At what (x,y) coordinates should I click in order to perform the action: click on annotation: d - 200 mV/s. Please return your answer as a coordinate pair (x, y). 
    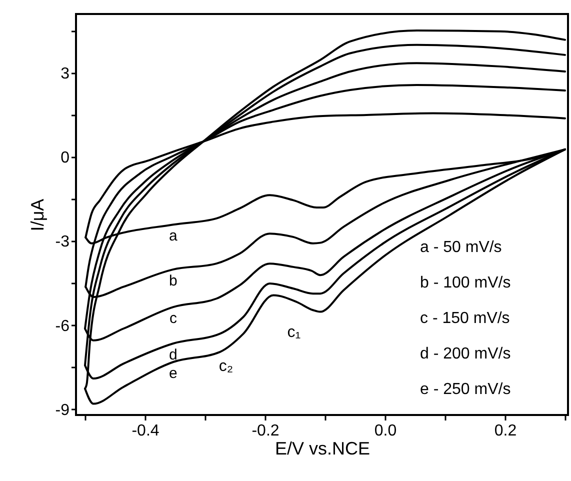
    Looking at the image, I should click on (465, 354).